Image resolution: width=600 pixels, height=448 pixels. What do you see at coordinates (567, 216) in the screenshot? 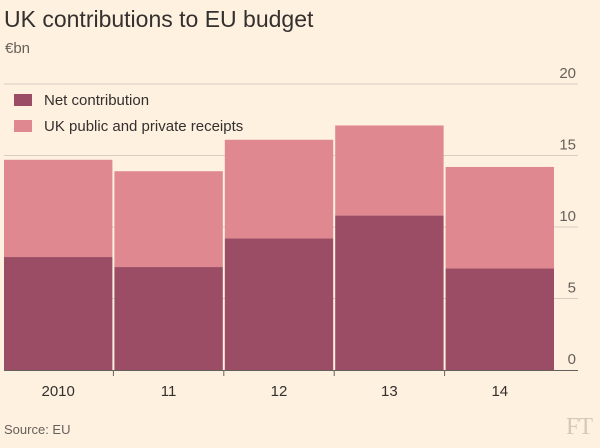
I see `y-tick-label: 10` at bounding box center [567, 216].